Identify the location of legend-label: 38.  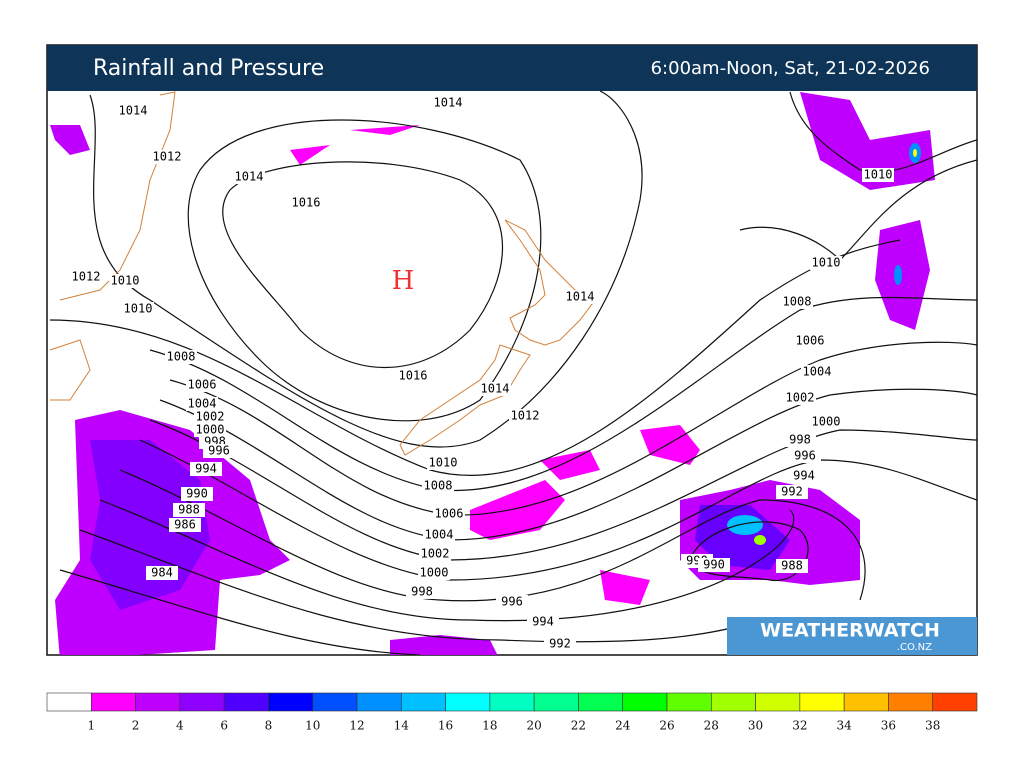
(932, 726).